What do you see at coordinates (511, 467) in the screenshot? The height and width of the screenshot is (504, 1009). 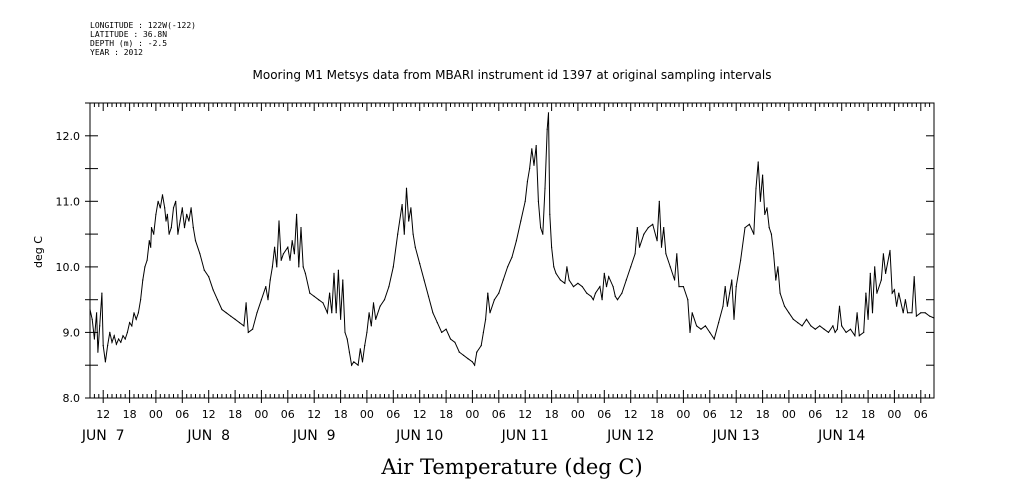 I see `x-axis-title: Air Temperature (deg C)` at bounding box center [511, 467].